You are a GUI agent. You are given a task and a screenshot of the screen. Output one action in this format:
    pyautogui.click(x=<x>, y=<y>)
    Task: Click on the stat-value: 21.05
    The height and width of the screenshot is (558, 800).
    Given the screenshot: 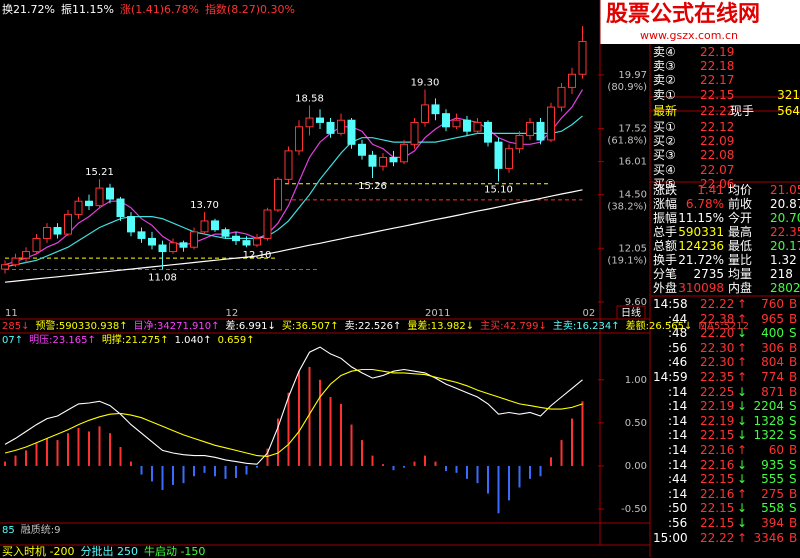 What is the action you would take?
    pyautogui.click(x=785, y=190)
    